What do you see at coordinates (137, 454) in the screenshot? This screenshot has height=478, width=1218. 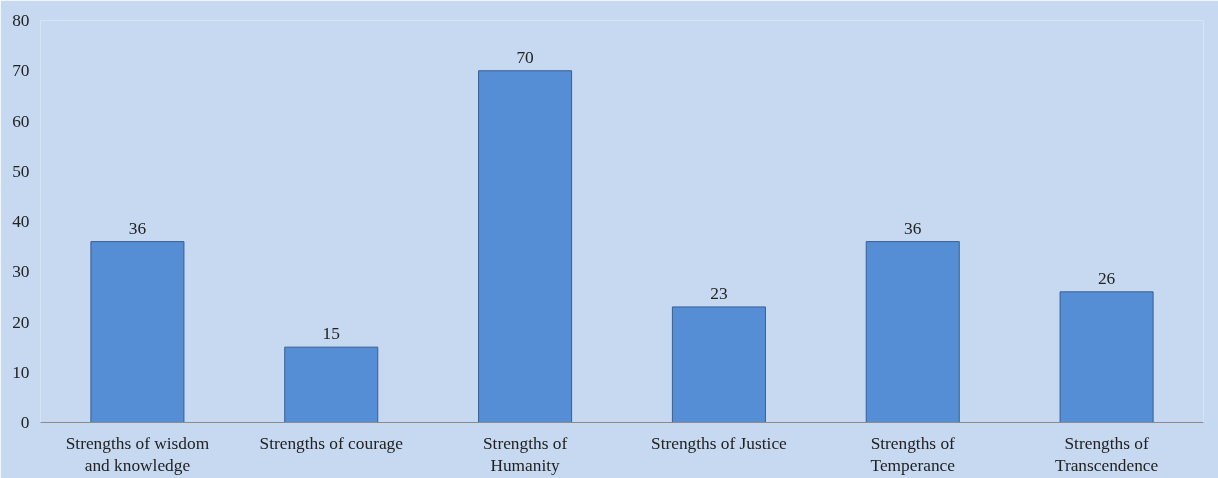 I see `x-tick-label: Strengths of wisdom and knowledge` at bounding box center [137, 454].